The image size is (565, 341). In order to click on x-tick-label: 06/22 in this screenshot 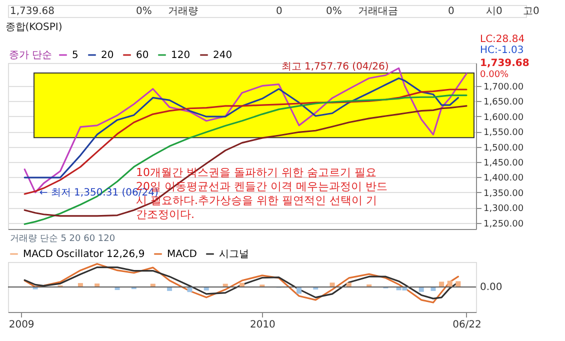, I will do `click(467, 325)`.